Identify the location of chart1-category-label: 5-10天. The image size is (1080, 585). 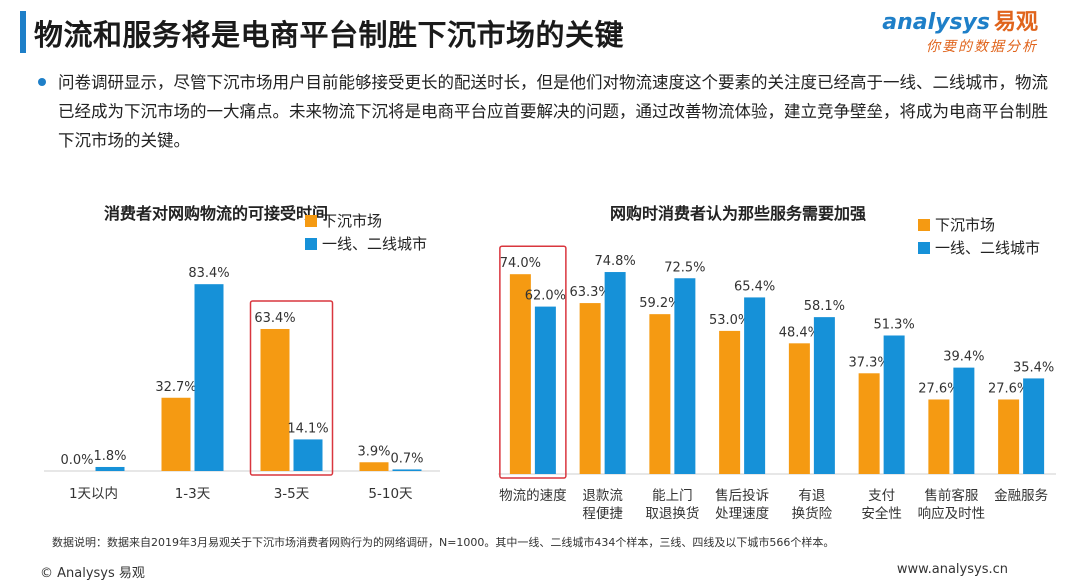
(390, 494).